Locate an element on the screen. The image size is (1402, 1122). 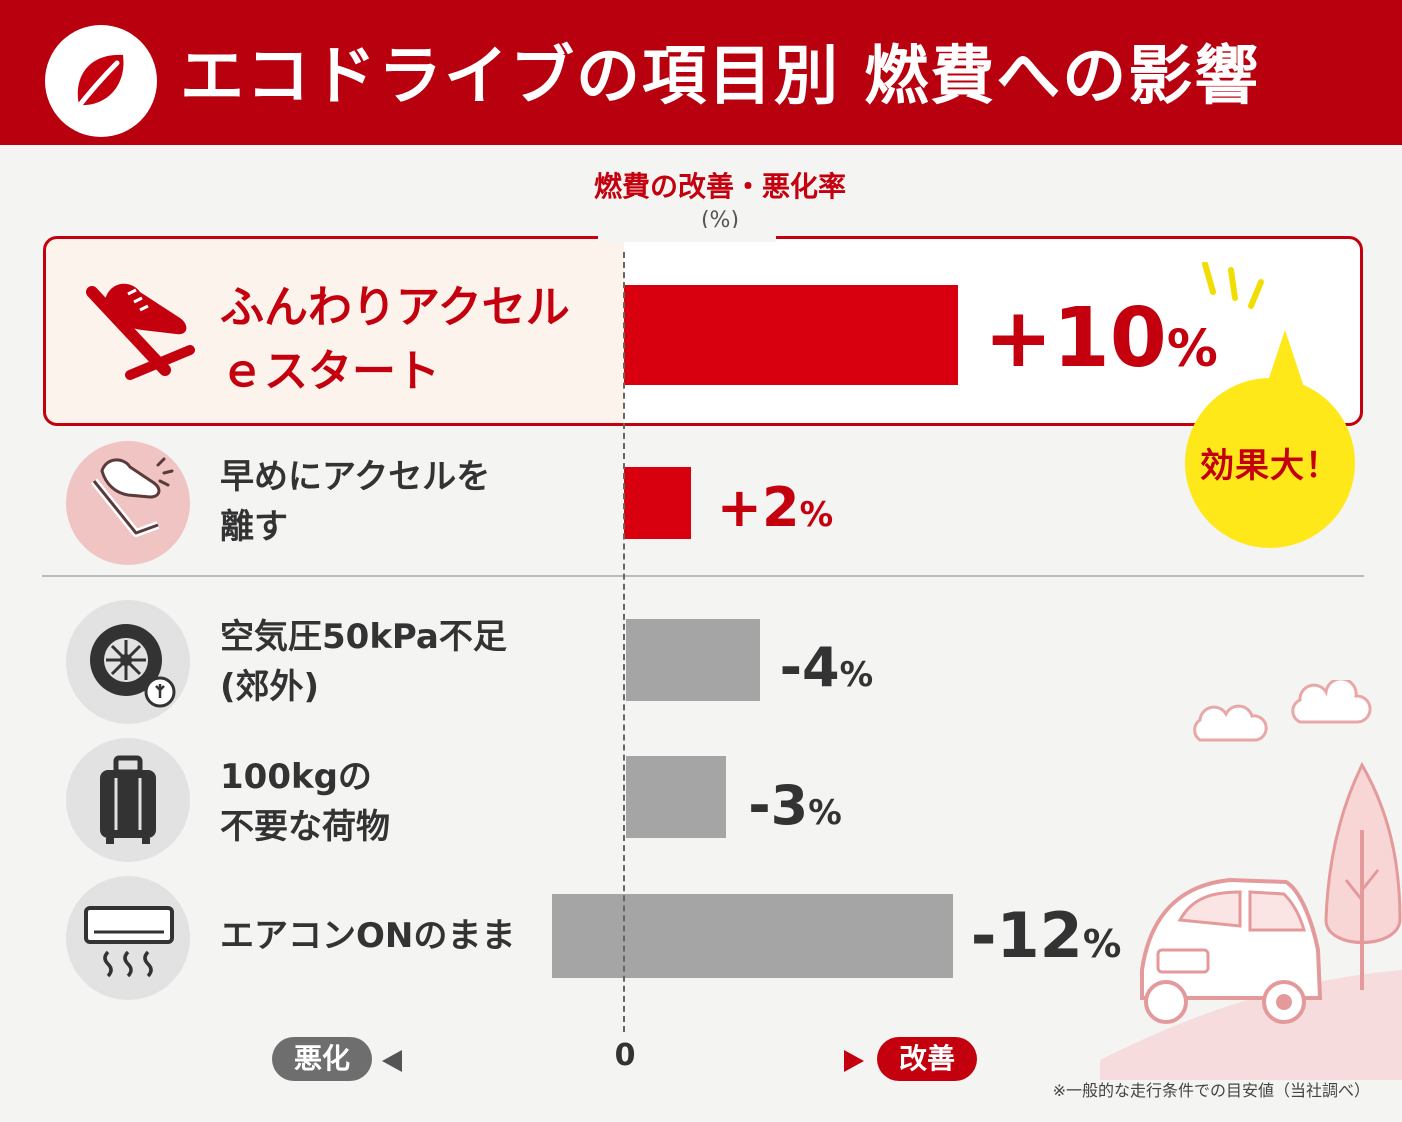
badge-tail is located at coordinates (1285, 367).